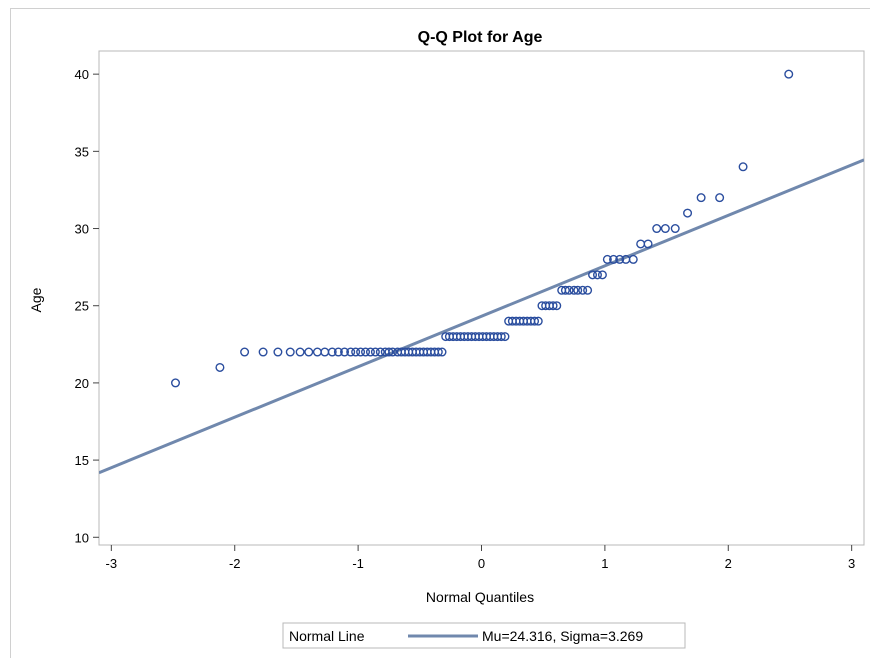 The height and width of the screenshot is (658, 870). I want to click on window-left-edge, so click(10, 333).